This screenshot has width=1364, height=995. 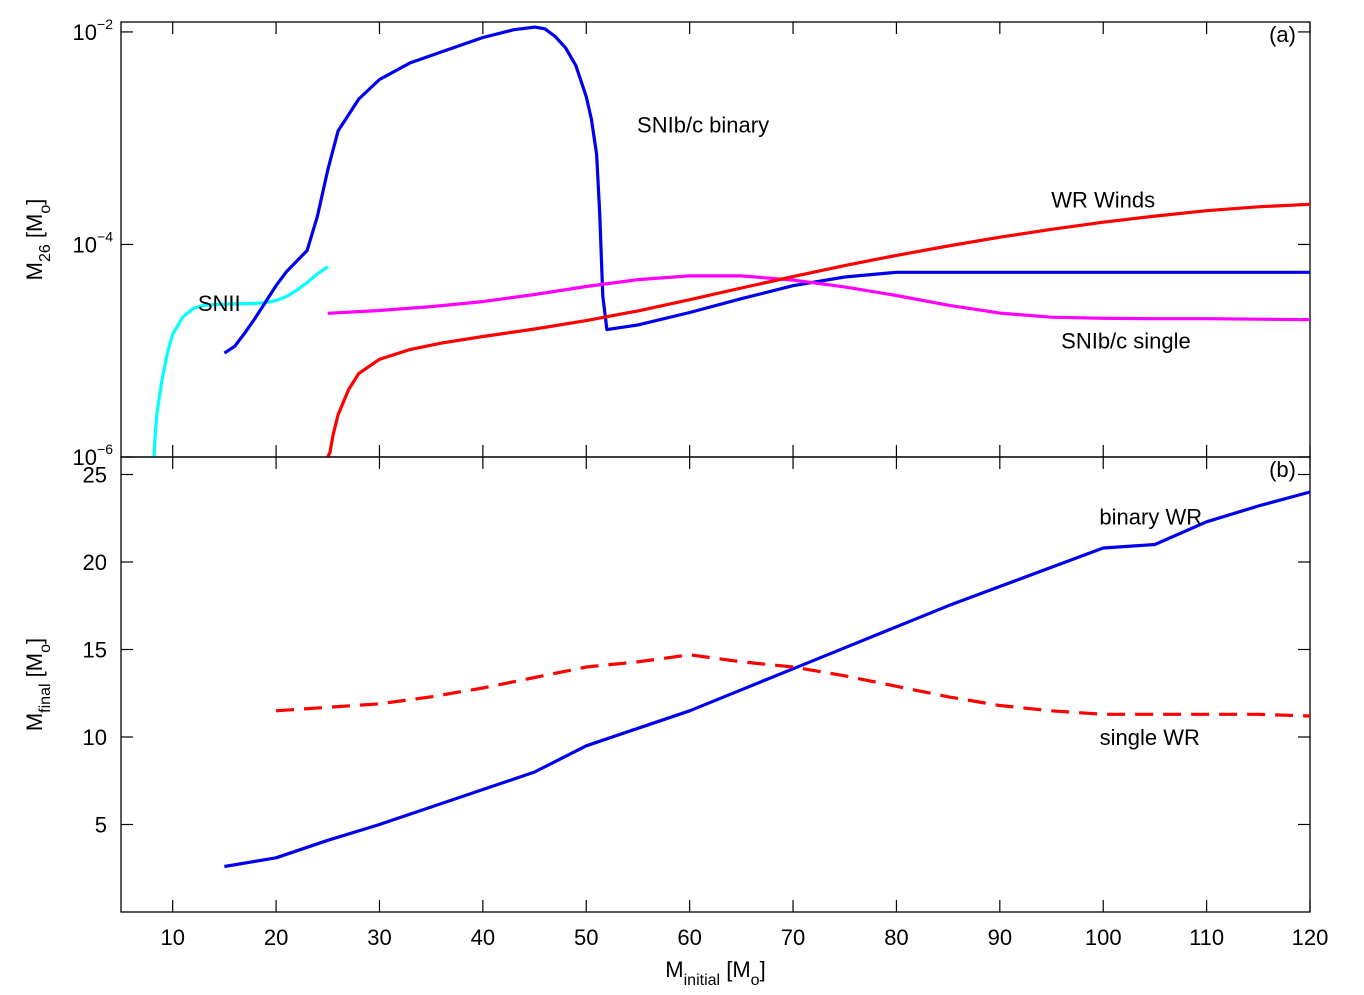 What do you see at coordinates (95, 475) in the screenshot?
I see `y-tick-label-b: 25` at bounding box center [95, 475].